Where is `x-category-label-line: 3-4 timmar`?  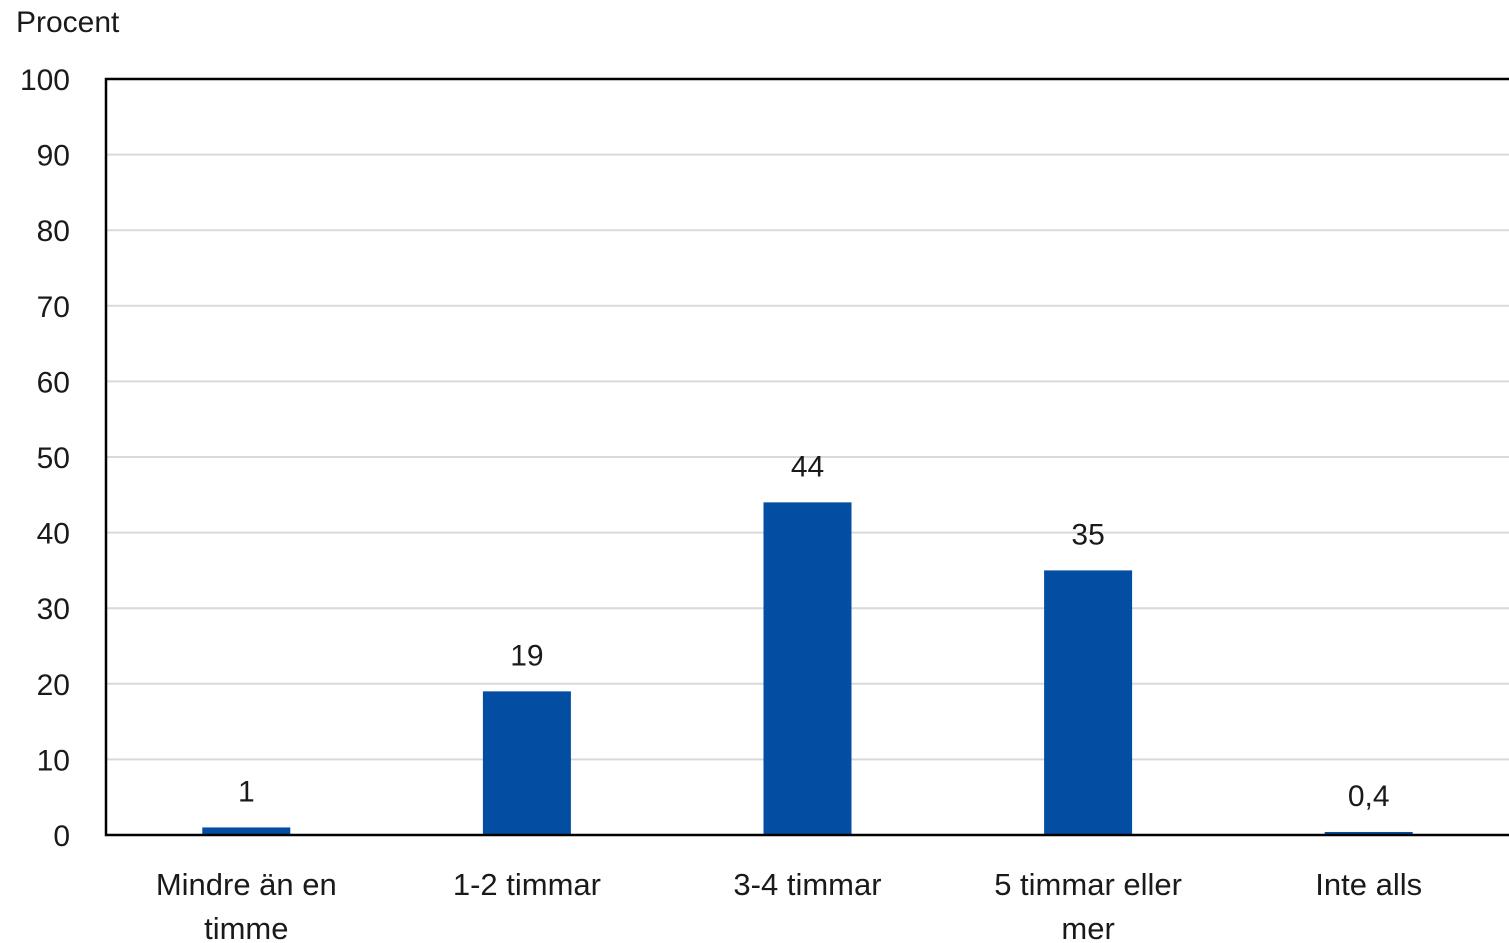
x-category-label-line: 3-4 timmar is located at coordinates (807, 884).